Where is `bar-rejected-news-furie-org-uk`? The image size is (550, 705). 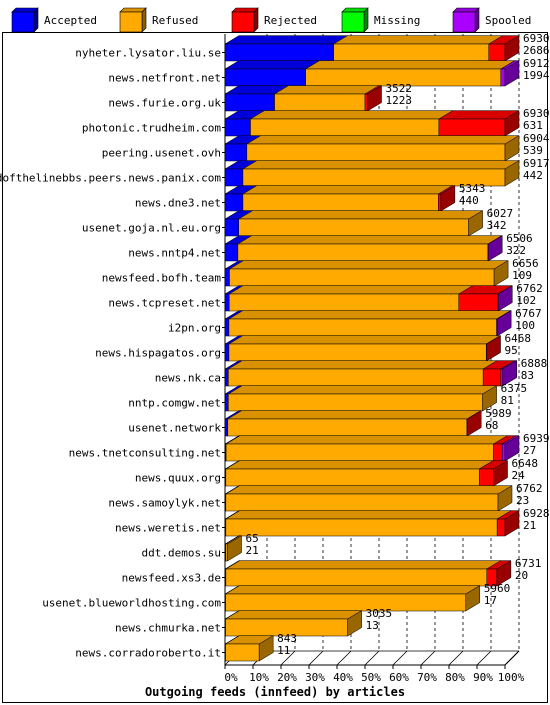
bar-rejected-news-furie-org-uk is located at coordinates (366, 102).